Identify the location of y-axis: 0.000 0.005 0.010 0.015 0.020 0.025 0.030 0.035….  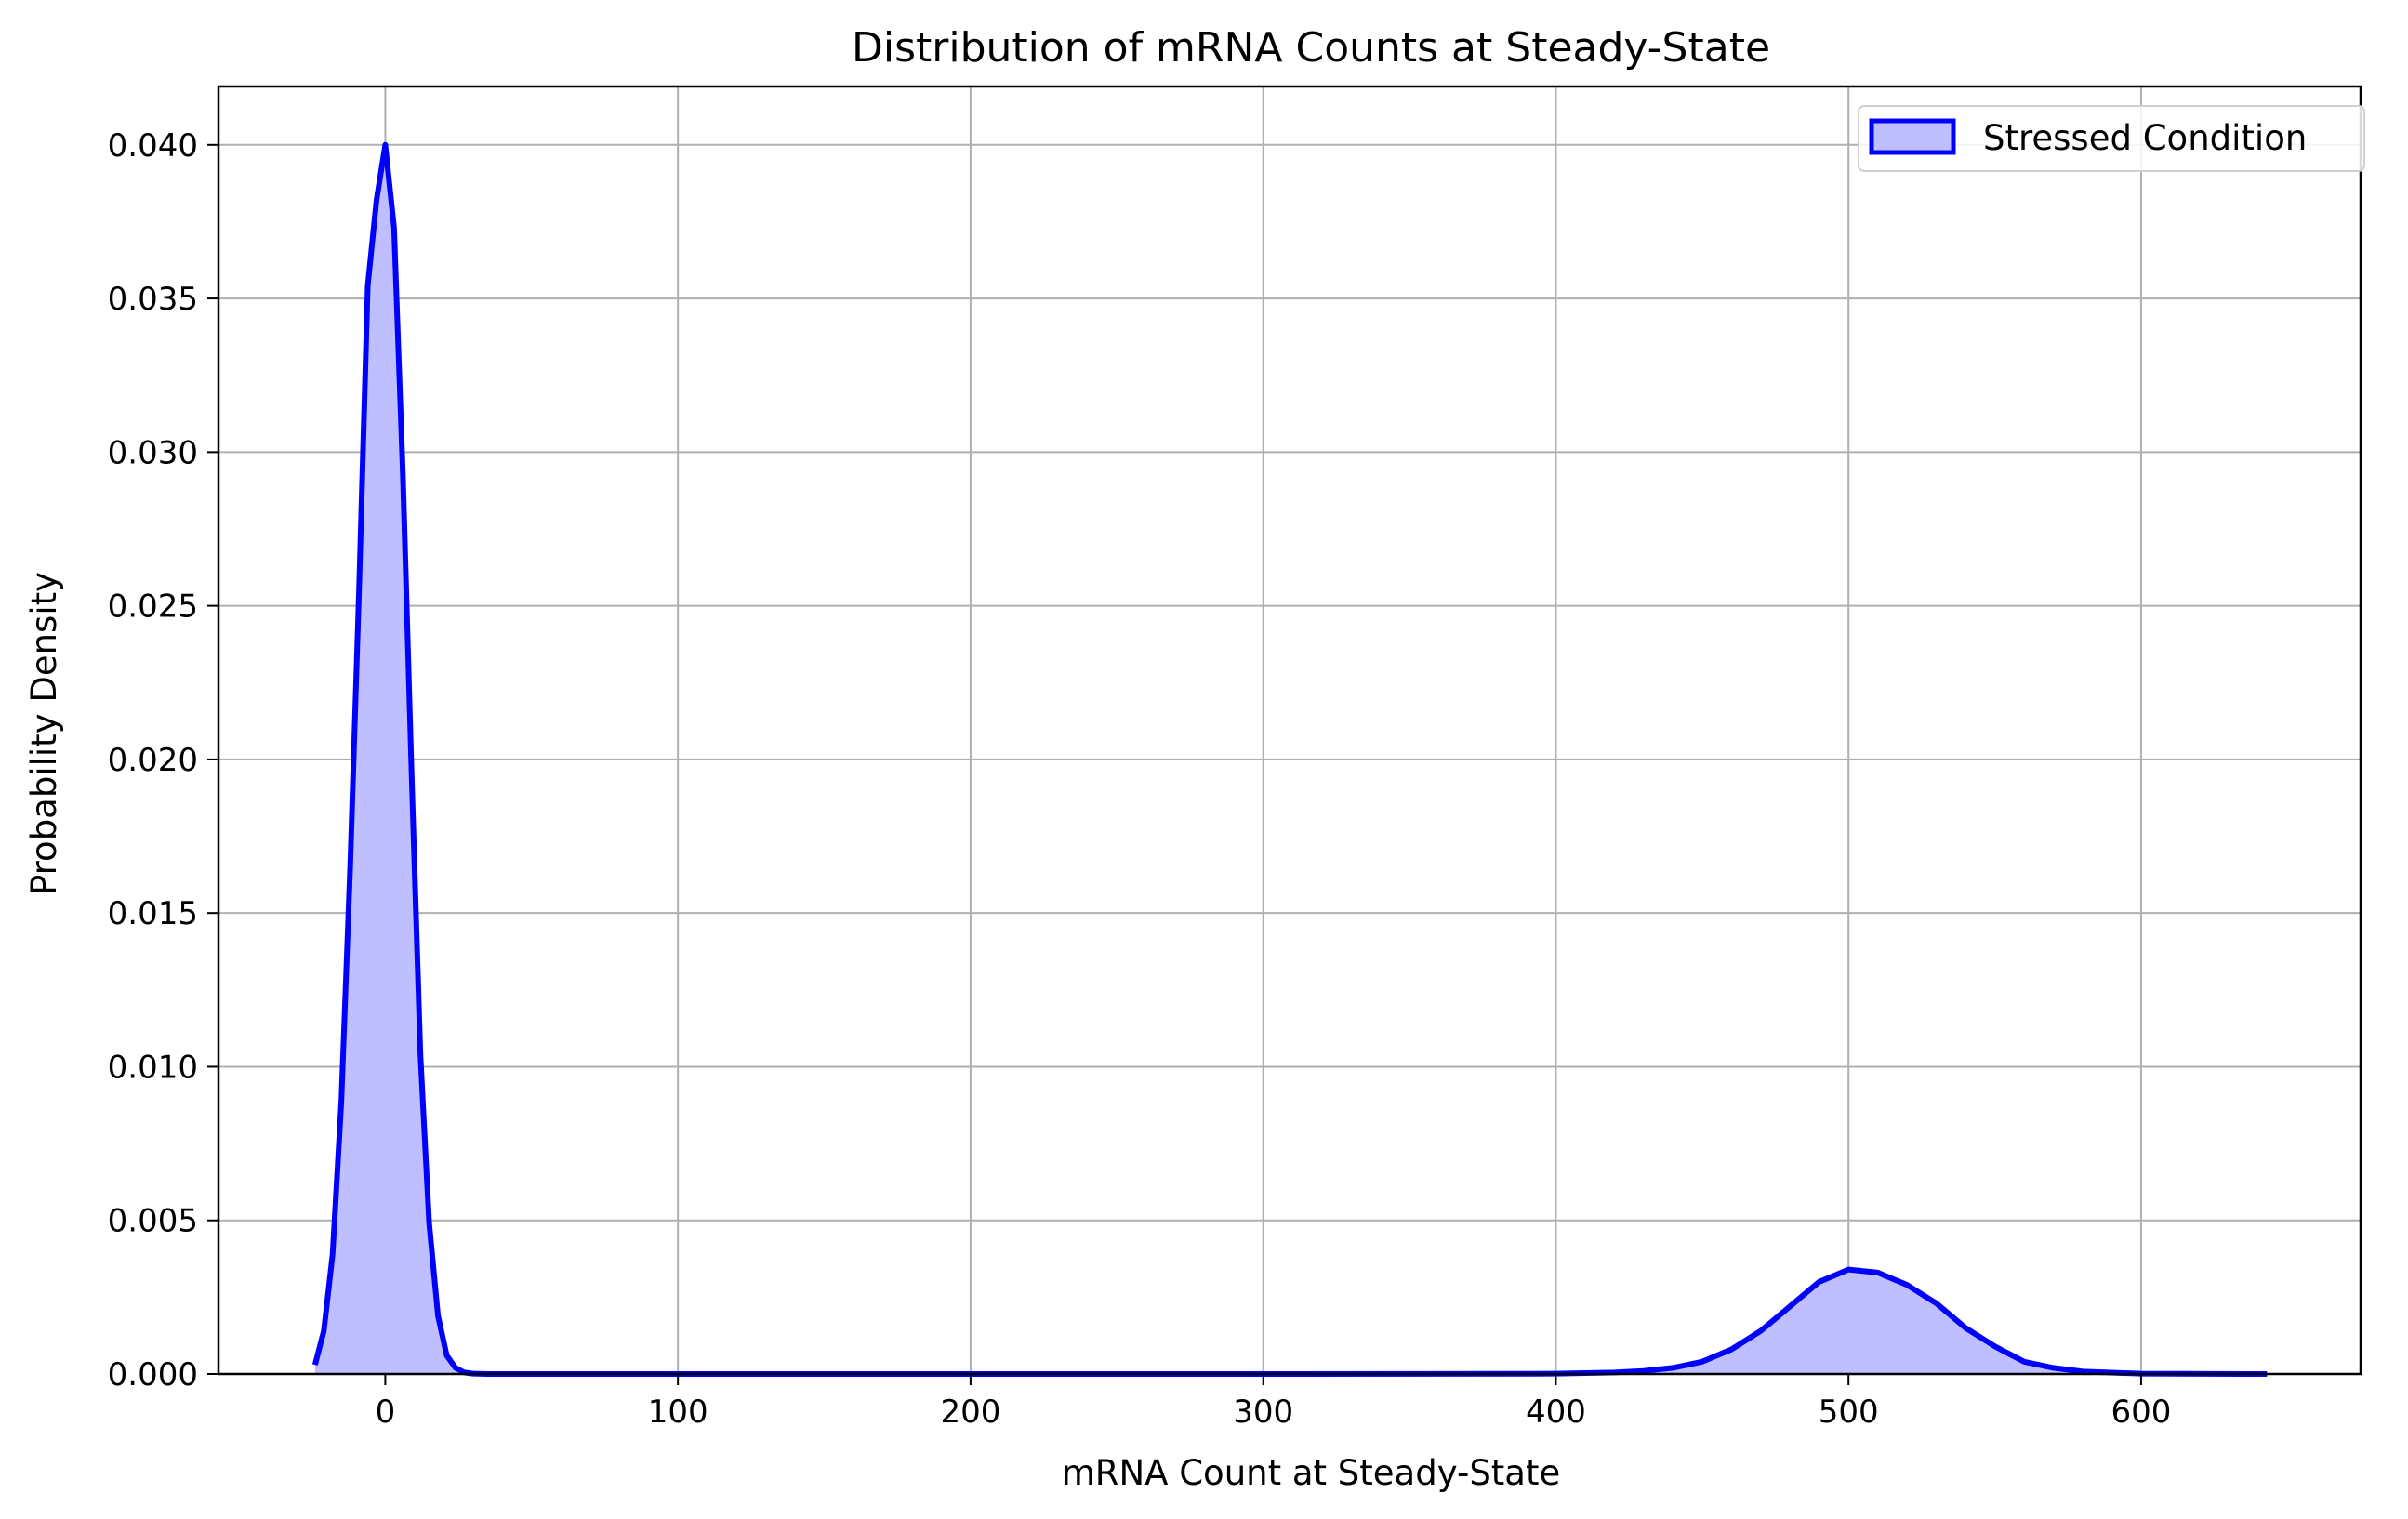
(163, 760).